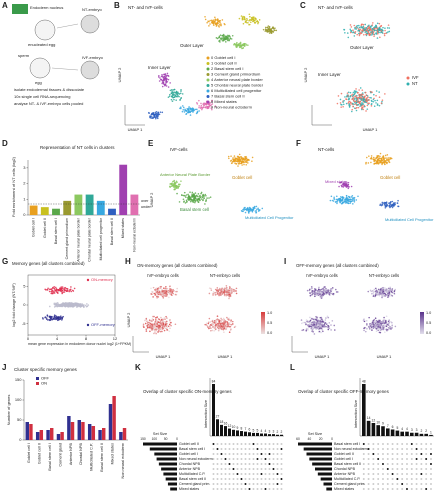 The height and width of the screenshot is (500, 437). Describe the element at coordinates (24, 167) in the screenshot. I see `y-tick-label: 3` at that location.